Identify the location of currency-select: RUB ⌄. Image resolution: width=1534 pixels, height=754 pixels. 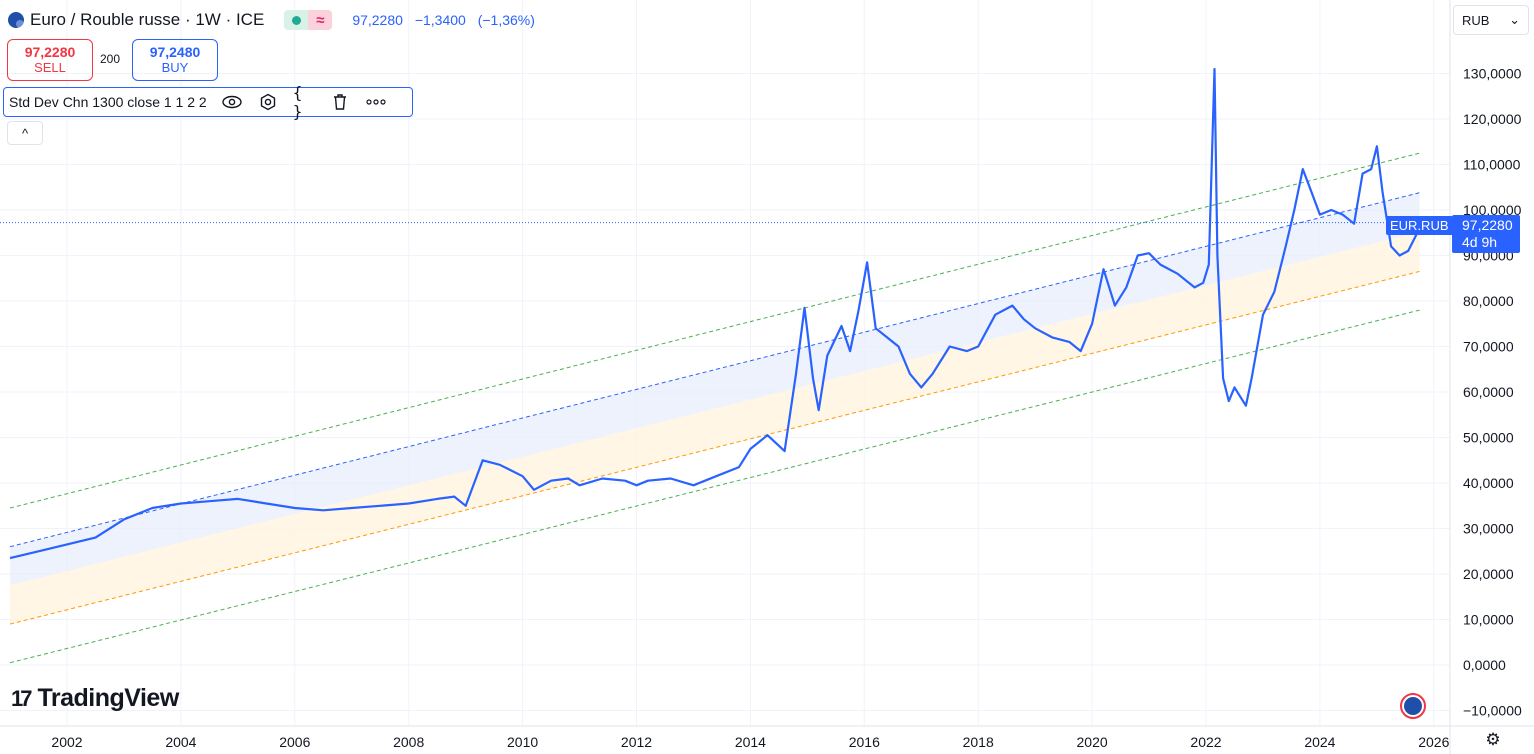
(1491, 20).